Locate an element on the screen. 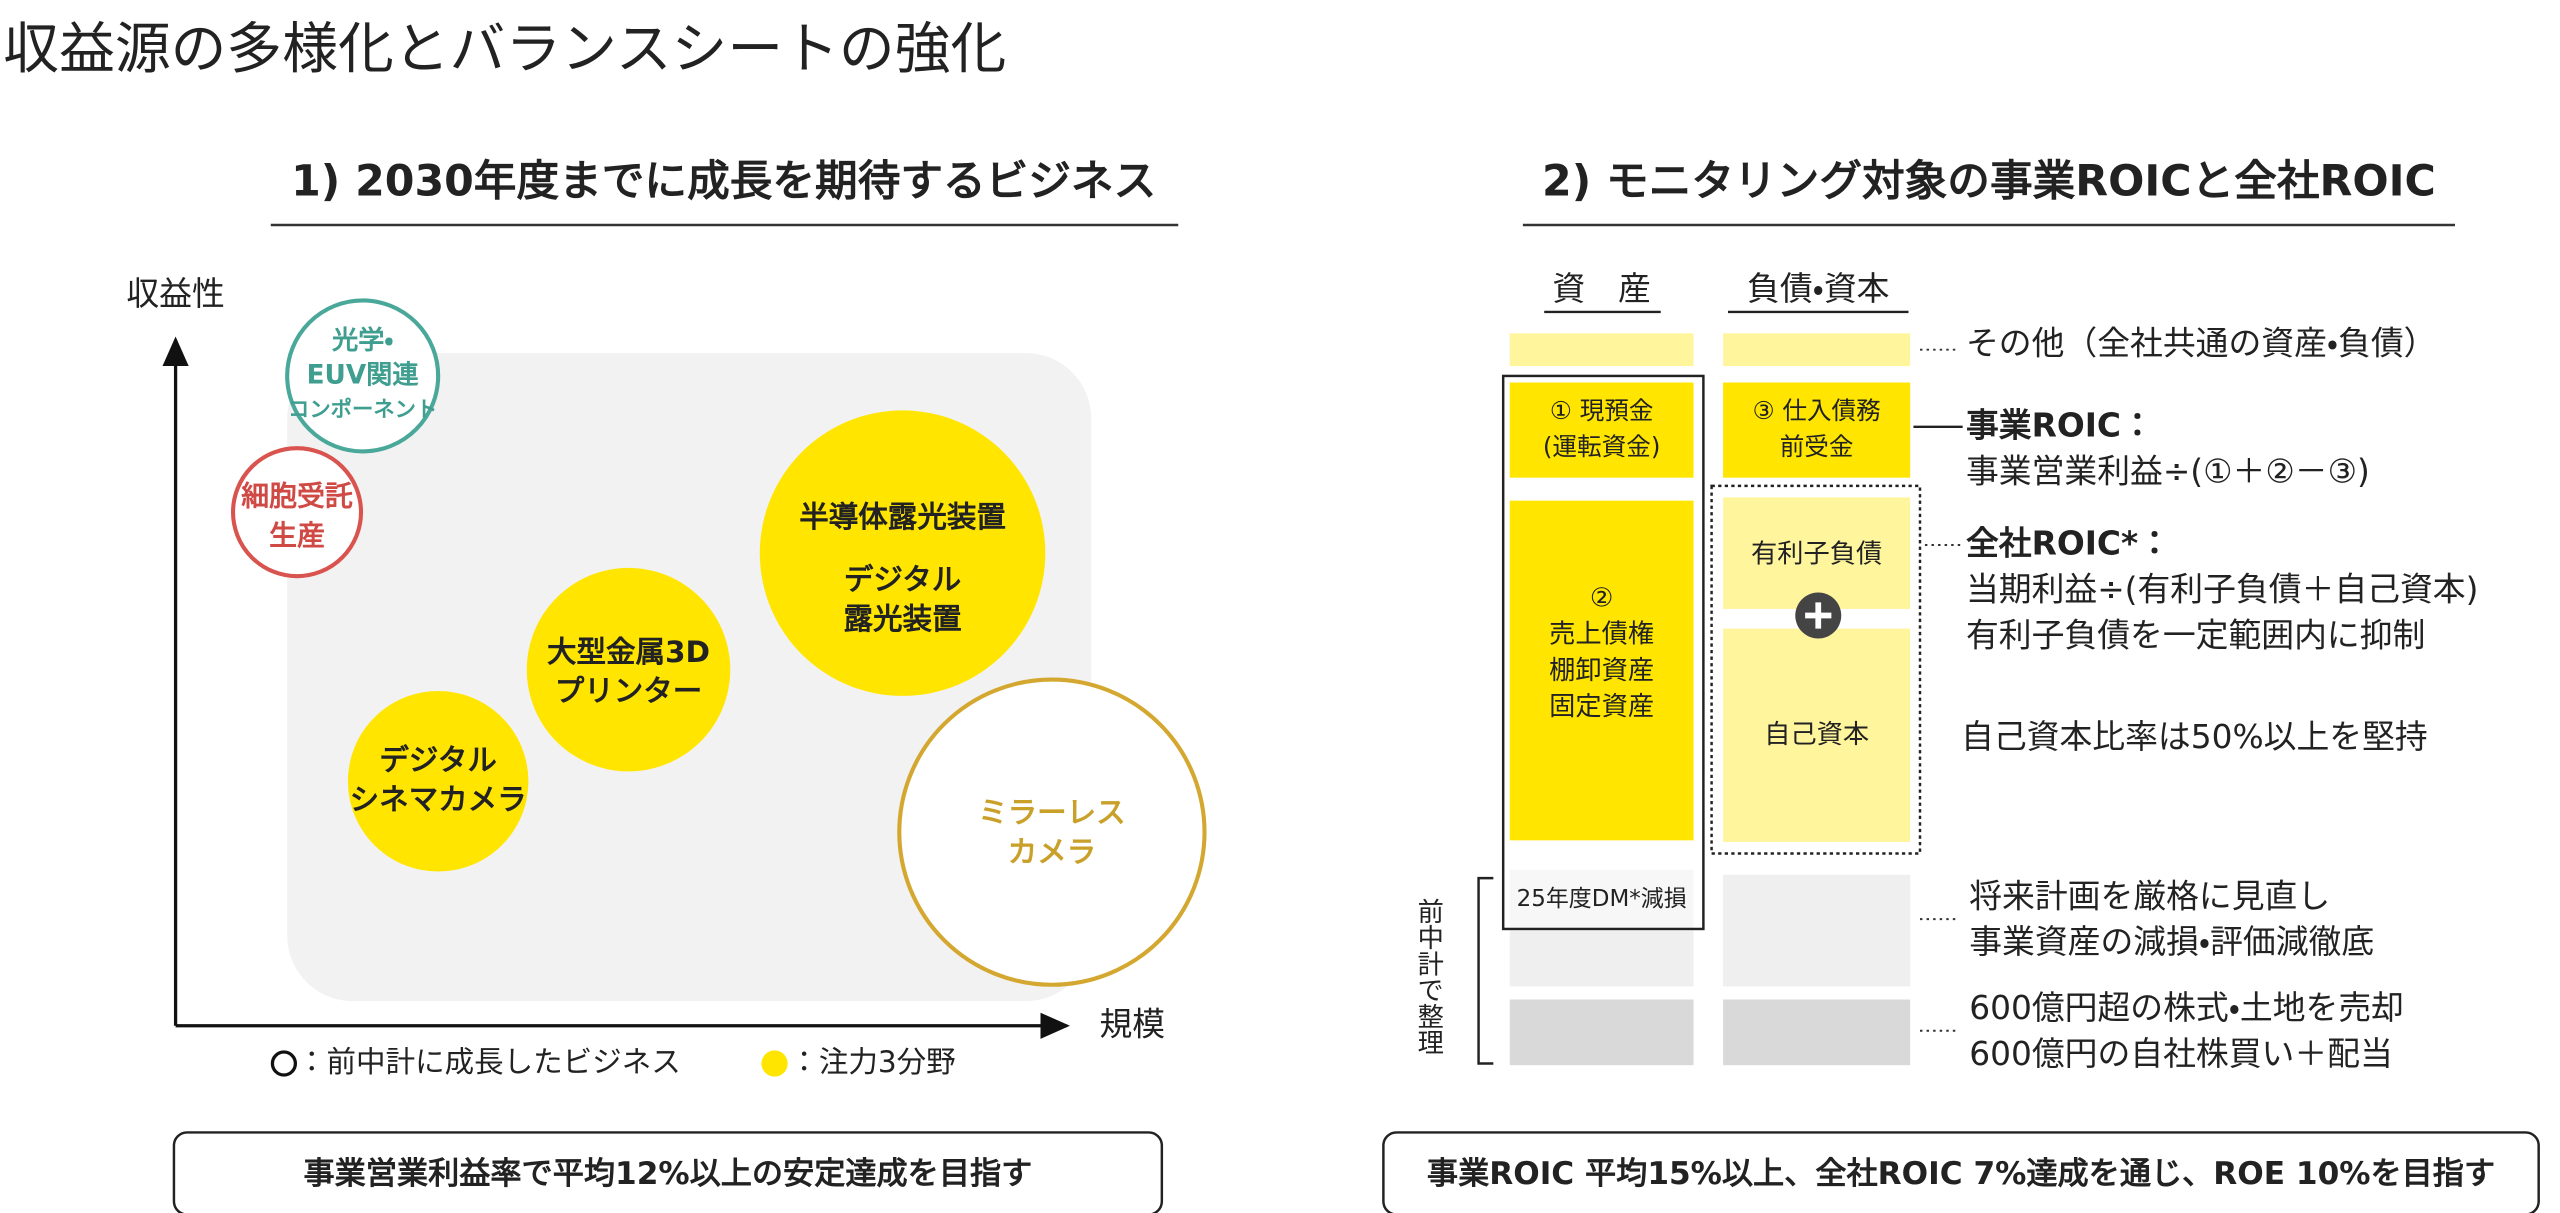 The image size is (2560, 1213). text: ミラーレス is located at coordinates (1052, 813).